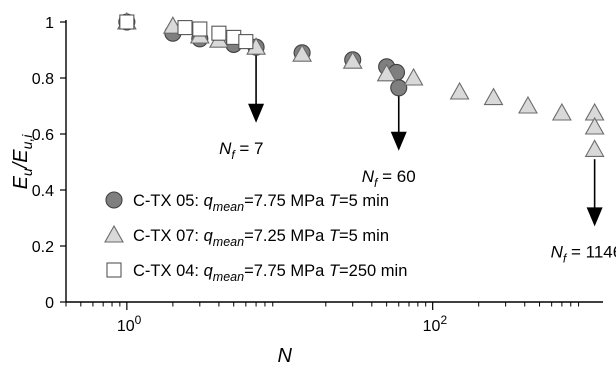  I want to click on y-label-sub2: u,i, so click(27, 142).